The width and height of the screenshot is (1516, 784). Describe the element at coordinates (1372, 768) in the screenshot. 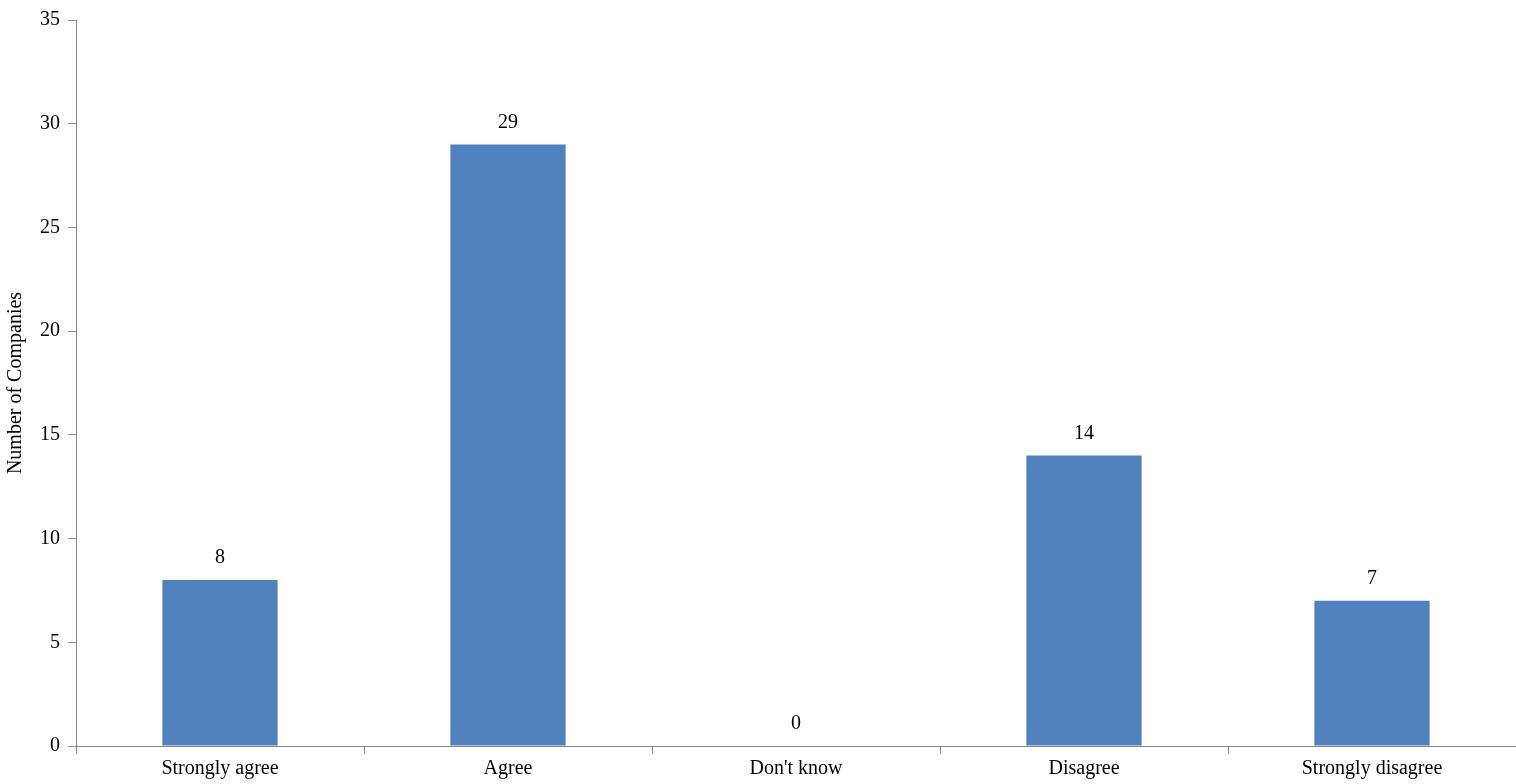

I see `x-tick-label: Strongly disagree` at that location.